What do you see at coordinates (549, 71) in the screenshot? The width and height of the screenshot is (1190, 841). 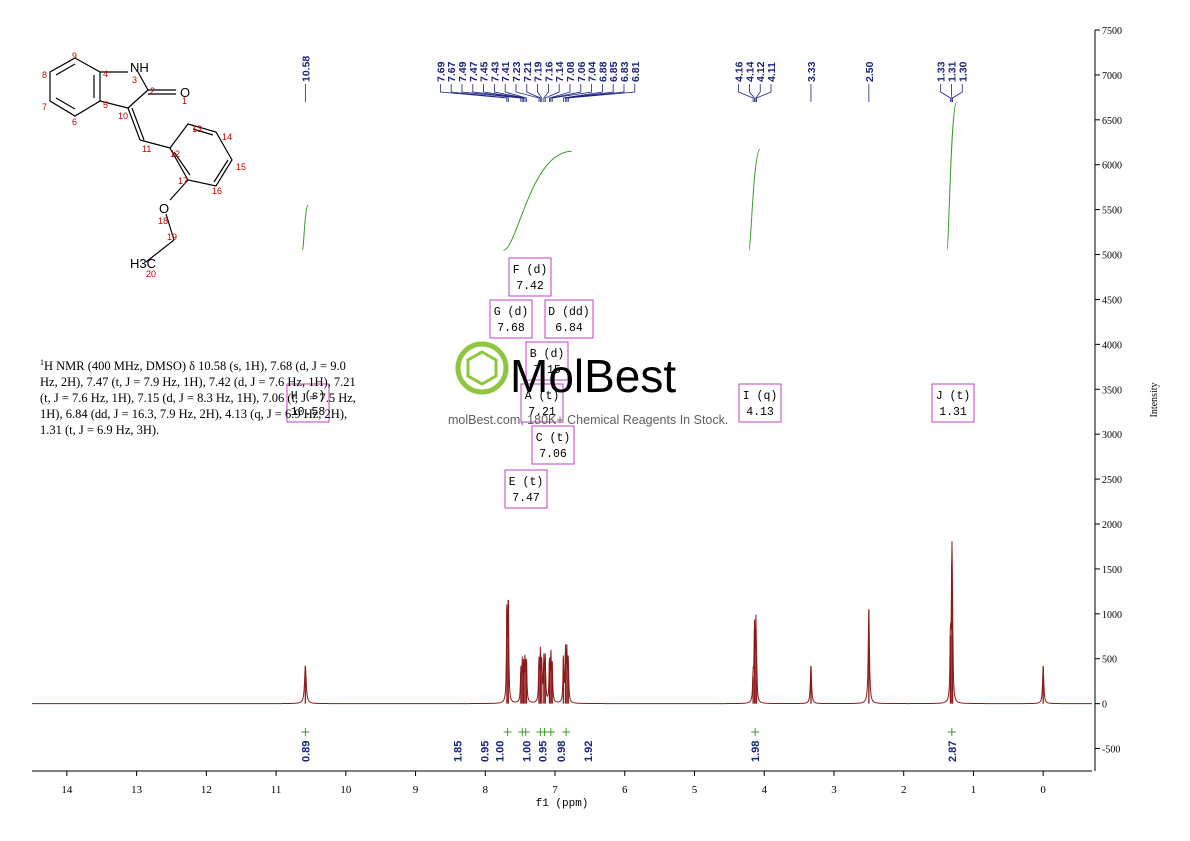 I see `peak-label: 7.16` at bounding box center [549, 71].